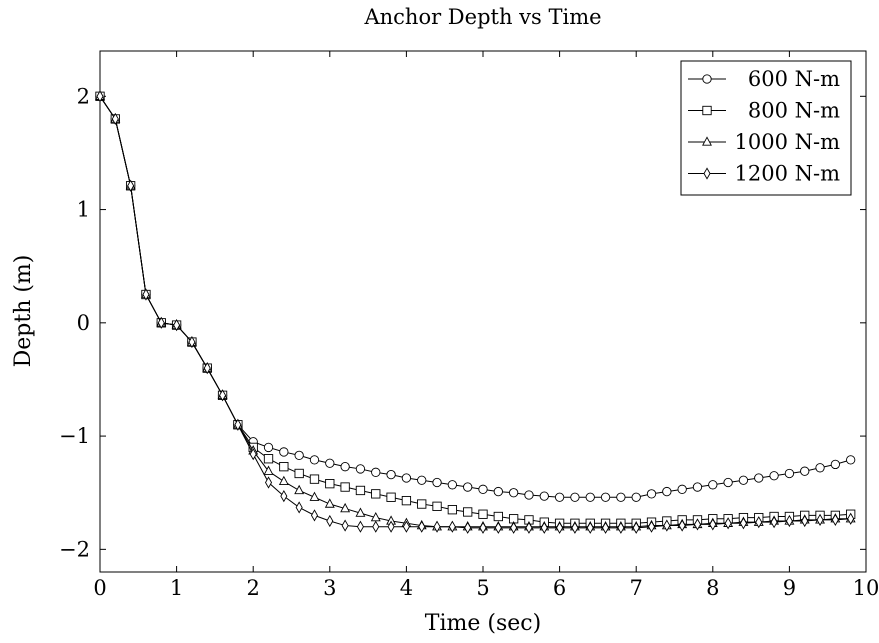 Image resolution: width=879 pixels, height=643 pixels. I want to click on x-tick-label: 10, so click(866, 588).